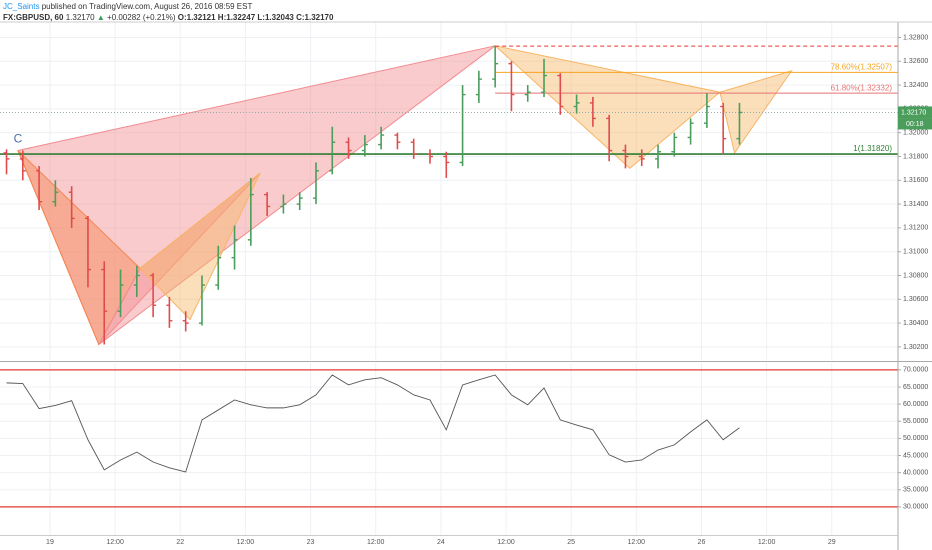  What do you see at coordinates (915, 438) in the screenshot?
I see `y2-tick-label: 50.0000` at bounding box center [915, 438].